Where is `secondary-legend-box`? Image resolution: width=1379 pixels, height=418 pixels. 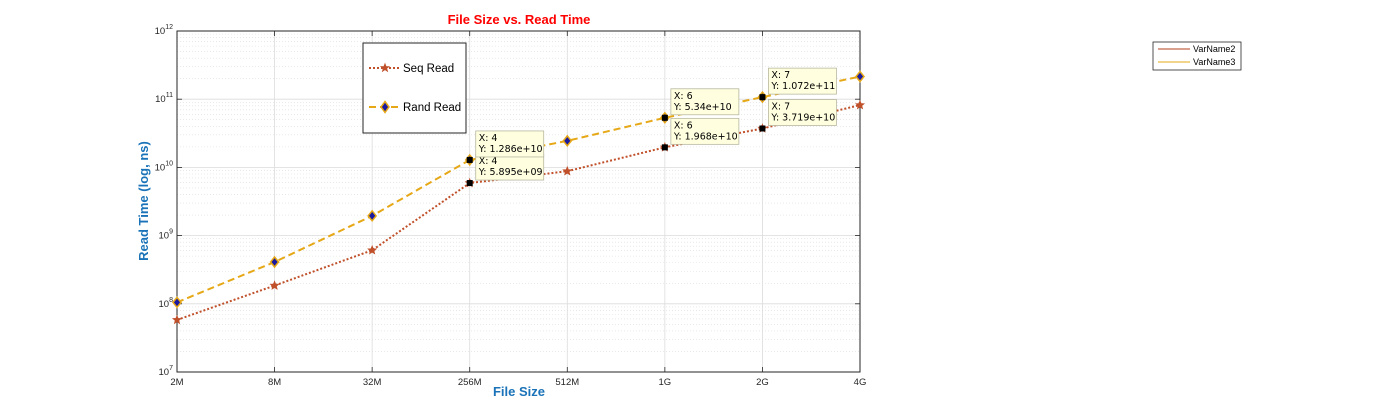 secondary-legend-box is located at coordinates (1197, 56).